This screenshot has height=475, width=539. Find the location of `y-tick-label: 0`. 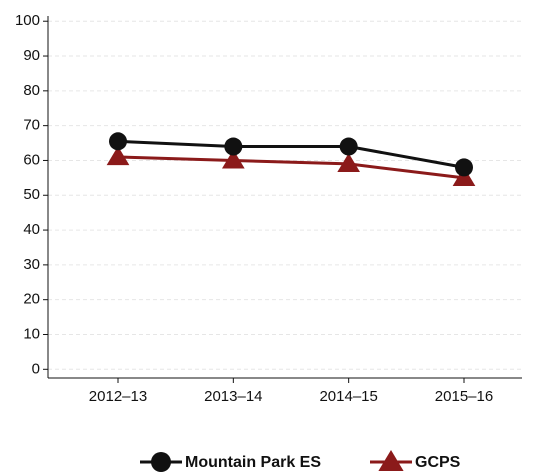

y-tick-label: 0 is located at coordinates (36, 368).